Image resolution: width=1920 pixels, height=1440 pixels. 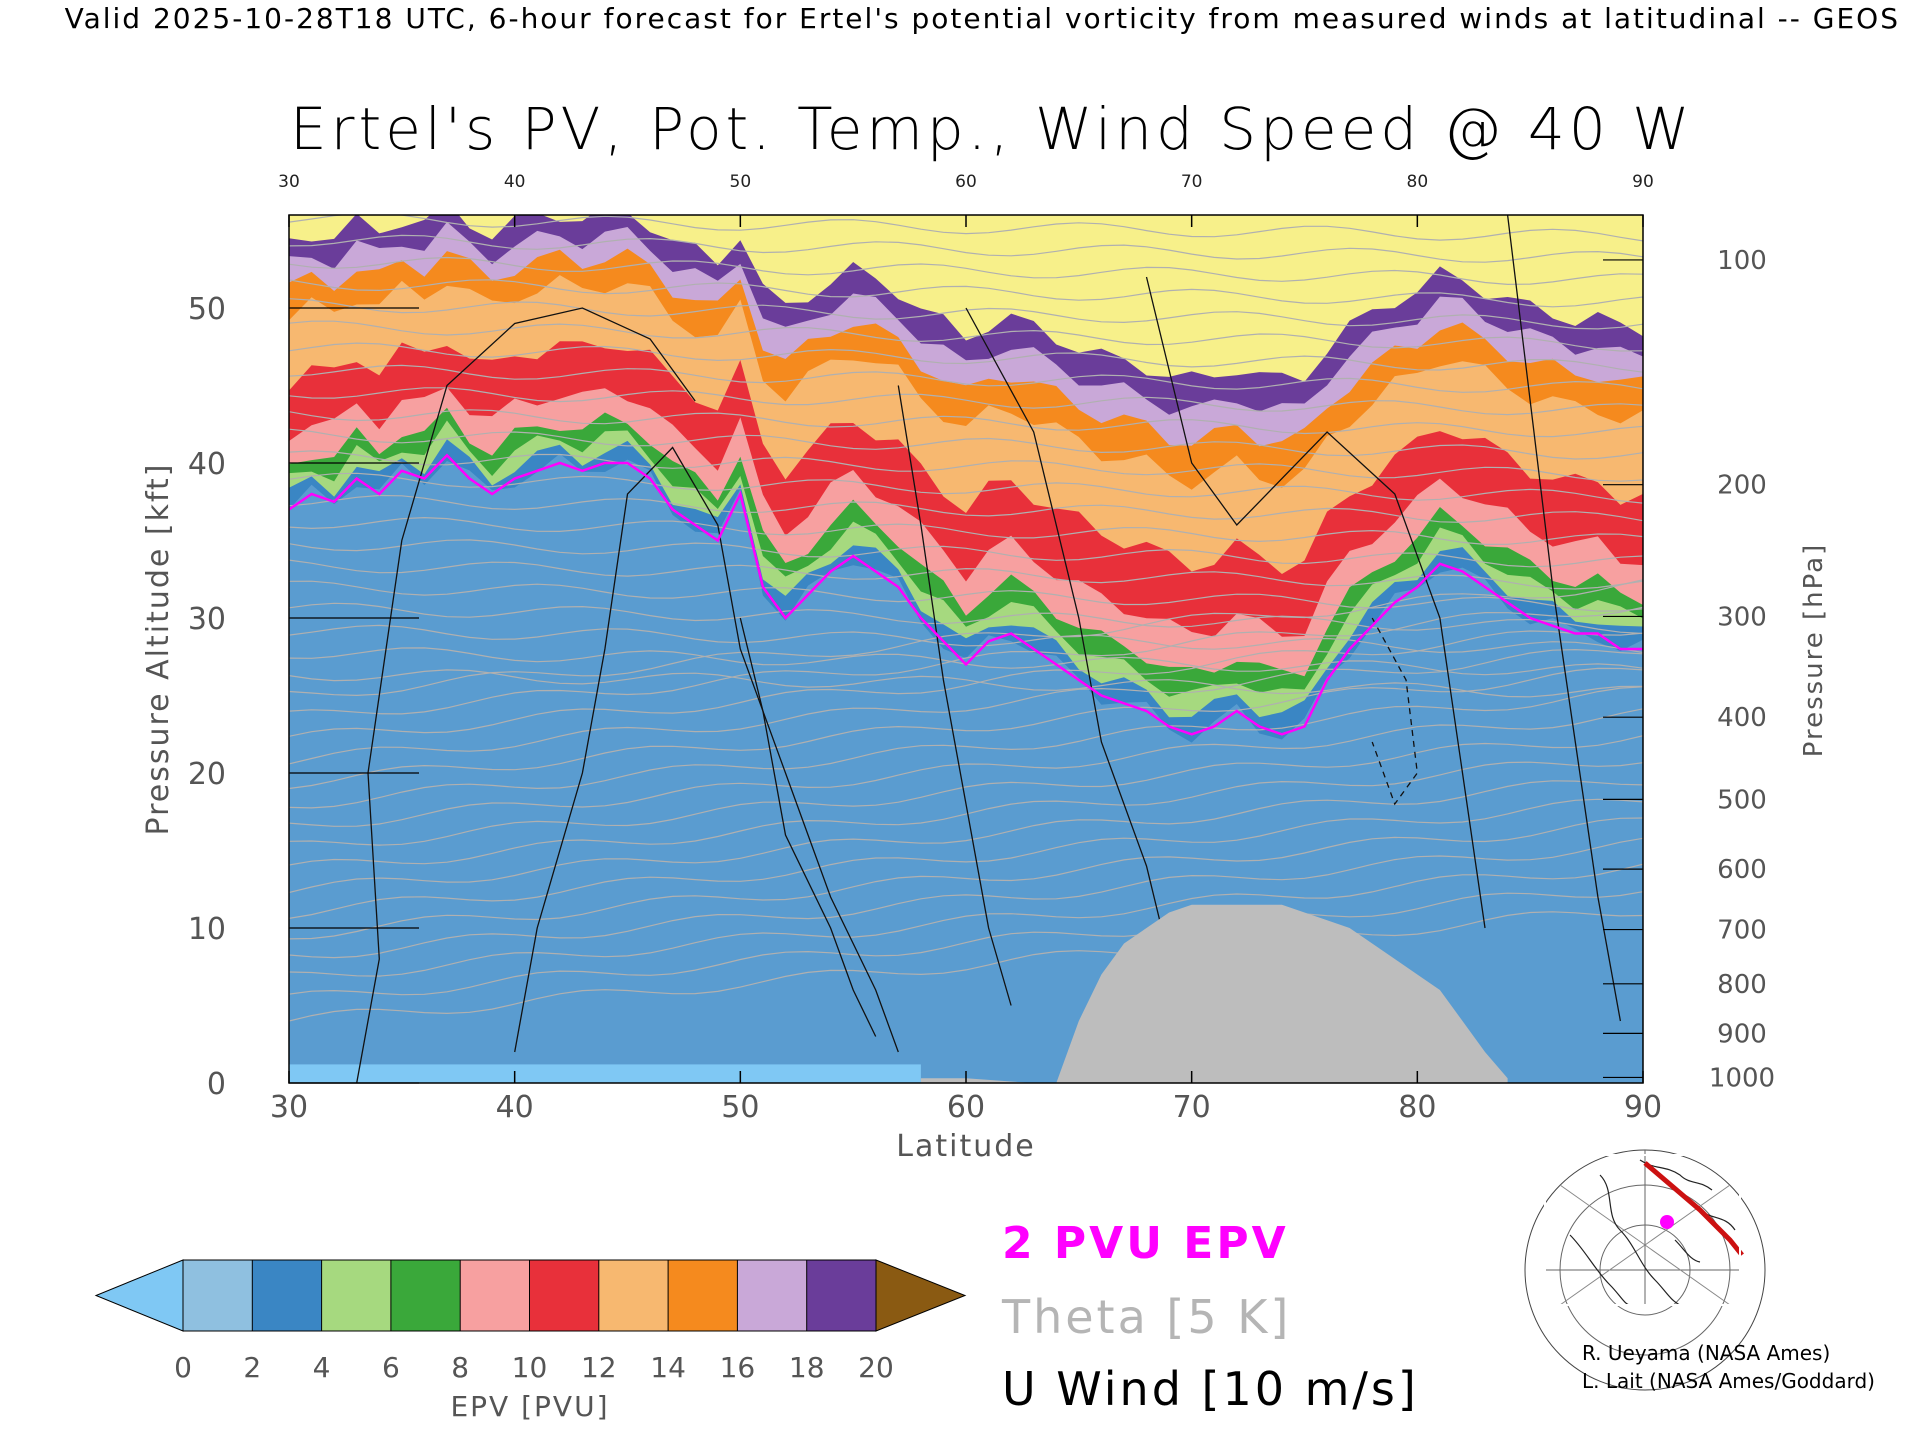 I want to click on x-top-tick-label: 90, so click(x=1643, y=182).